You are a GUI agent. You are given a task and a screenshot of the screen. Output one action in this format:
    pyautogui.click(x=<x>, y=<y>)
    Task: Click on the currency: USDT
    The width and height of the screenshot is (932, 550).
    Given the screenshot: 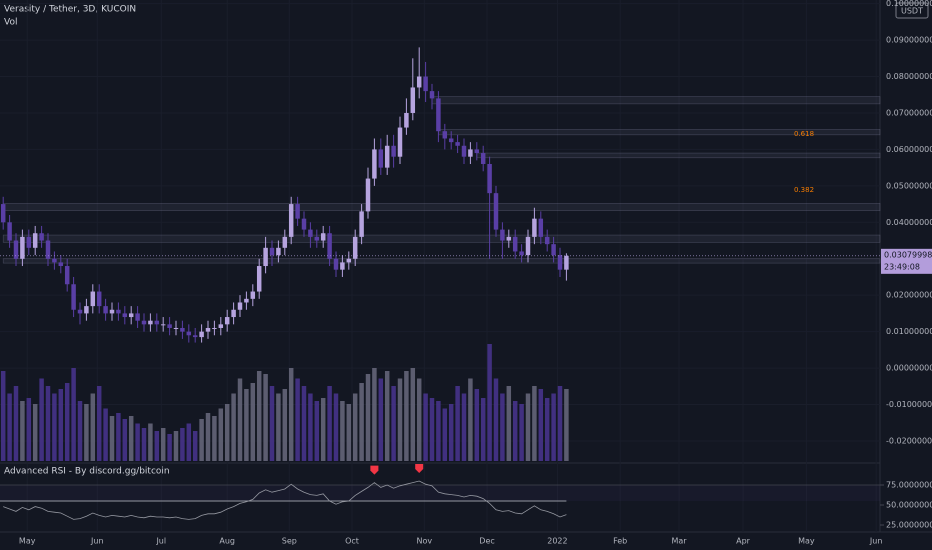 What is the action you would take?
    pyautogui.click(x=912, y=11)
    